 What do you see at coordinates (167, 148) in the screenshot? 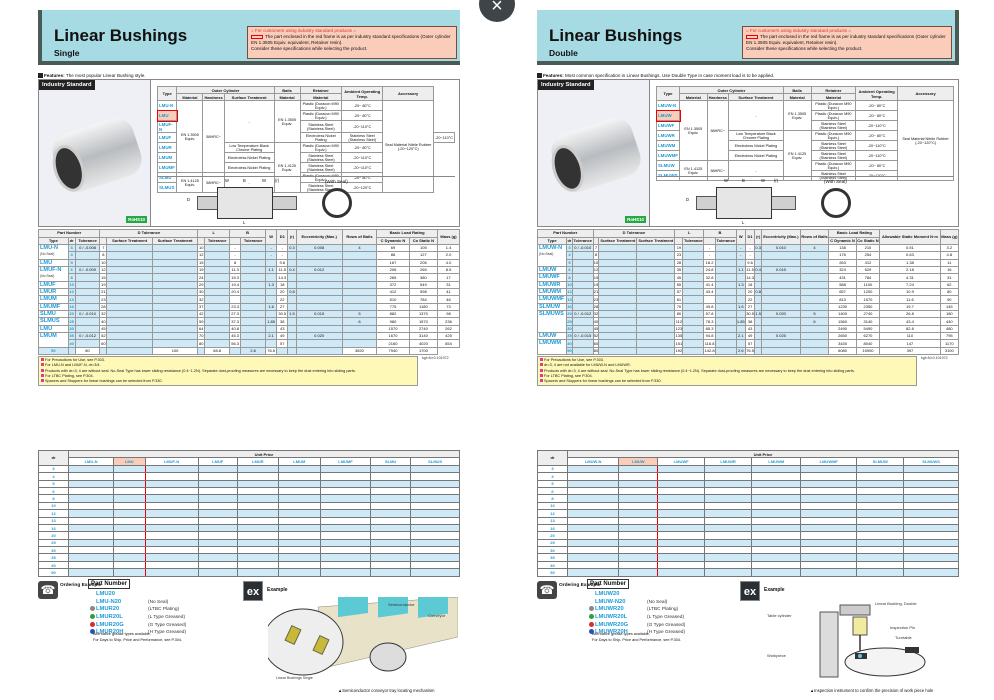
I see `spec-type-link: LMUR` at bounding box center [167, 148].